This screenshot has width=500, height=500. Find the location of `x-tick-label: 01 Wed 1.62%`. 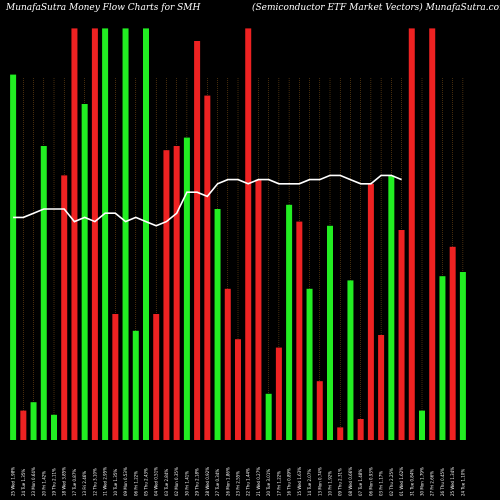

x-tick-label: 01 Wed 1.62% is located at coordinates (401, 481).